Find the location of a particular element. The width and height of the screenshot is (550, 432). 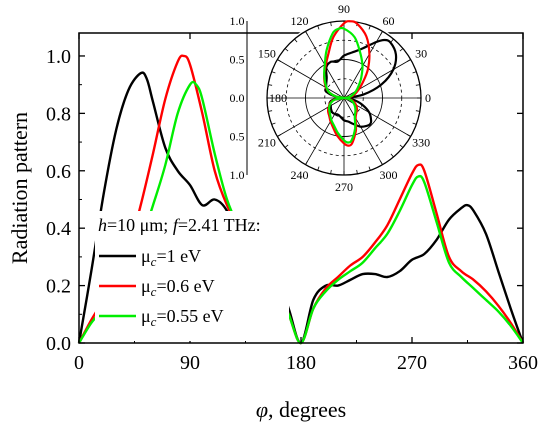

legend-f-symbol: f is located at coordinates (177, 225).